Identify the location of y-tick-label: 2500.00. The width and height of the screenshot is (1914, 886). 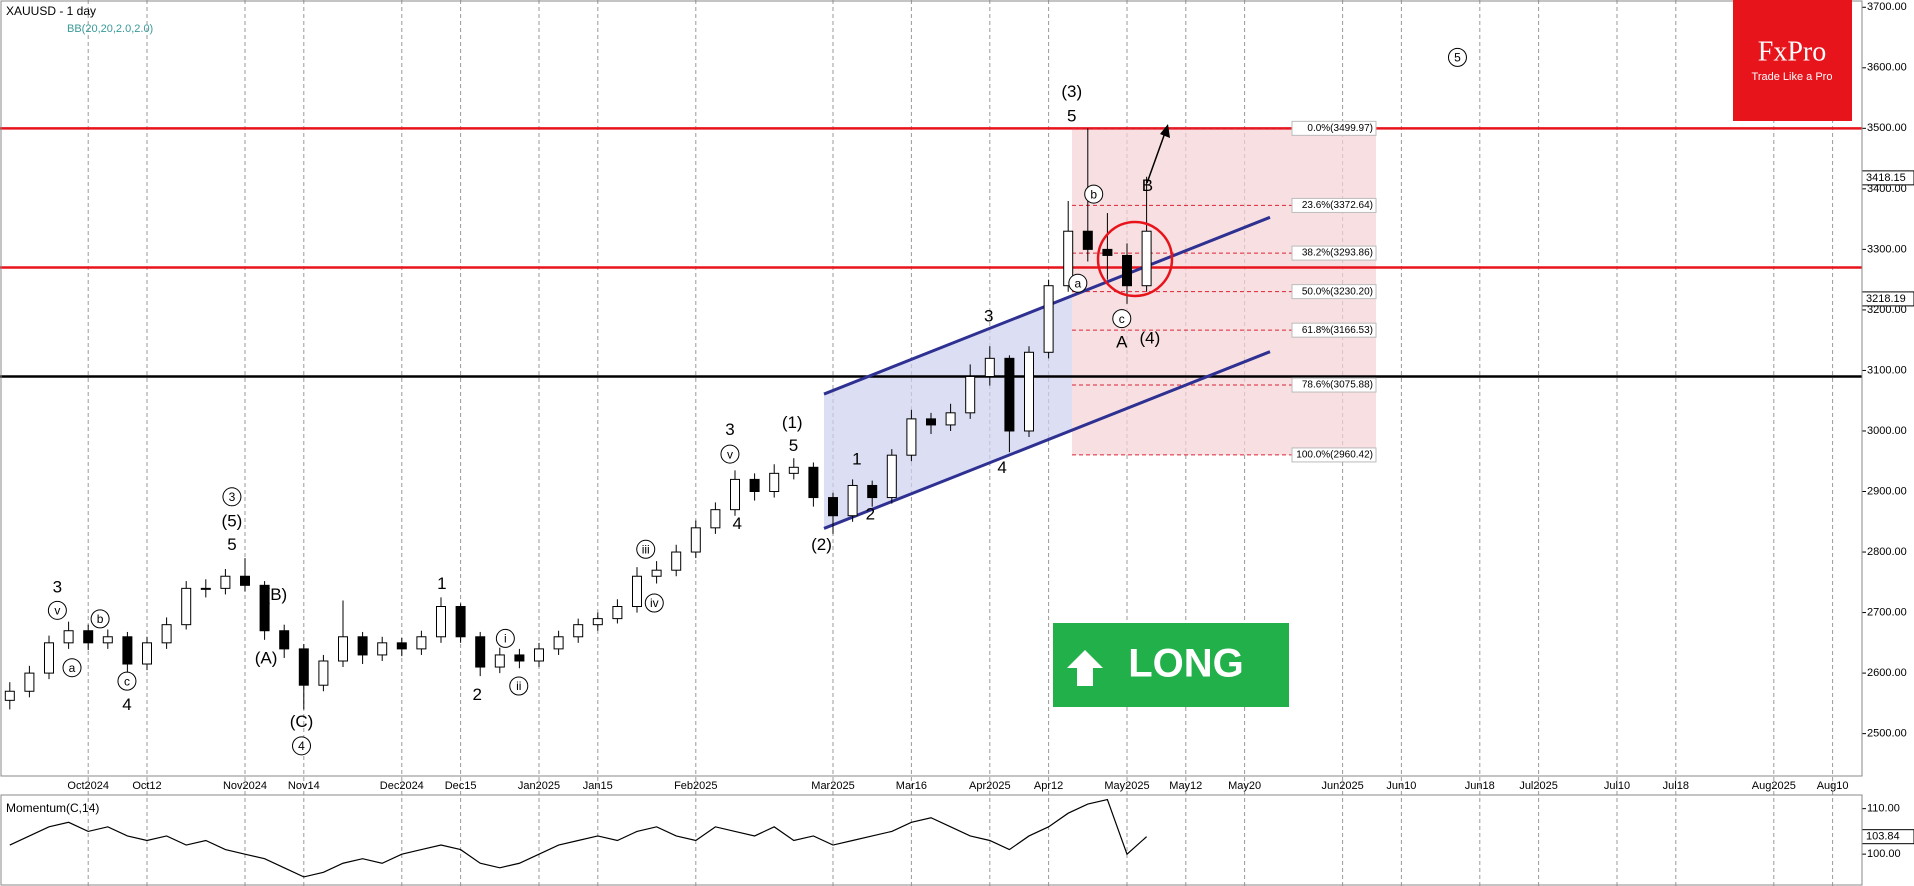
(1887, 734).